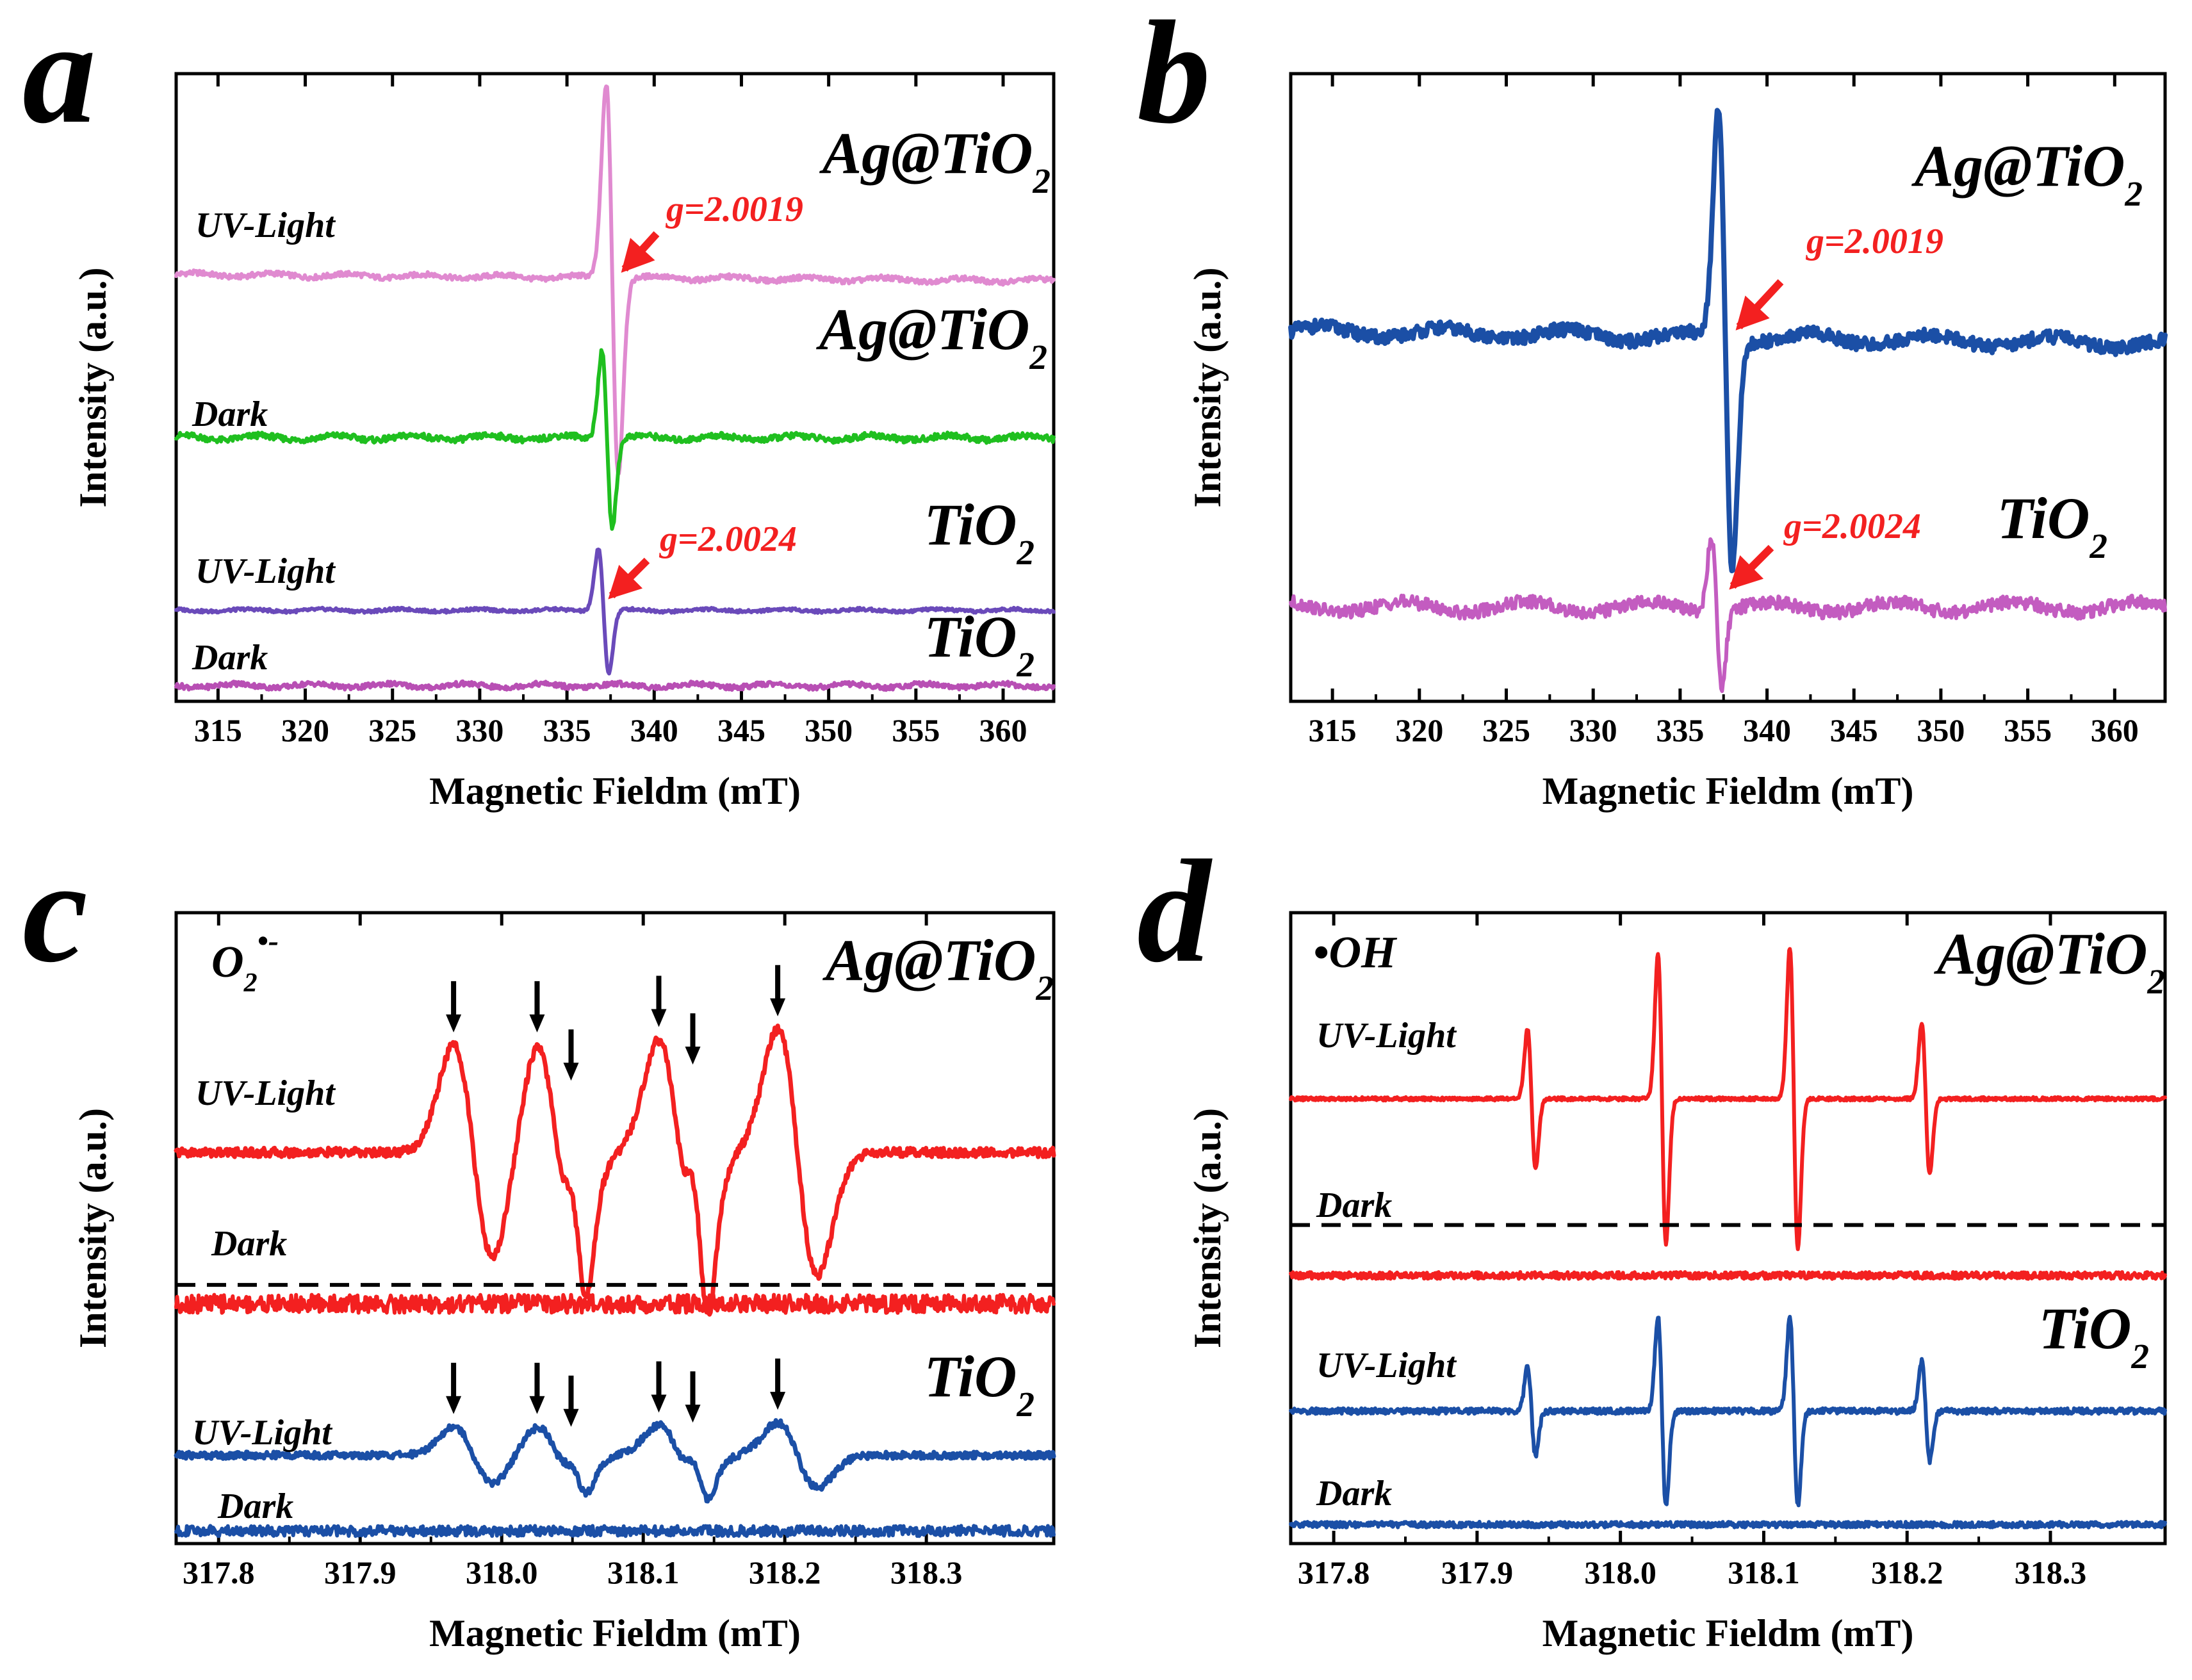  Describe the element at coordinates (1334, 1572) in the screenshot. I see `x-tick-label-d: 317.8` at that location.